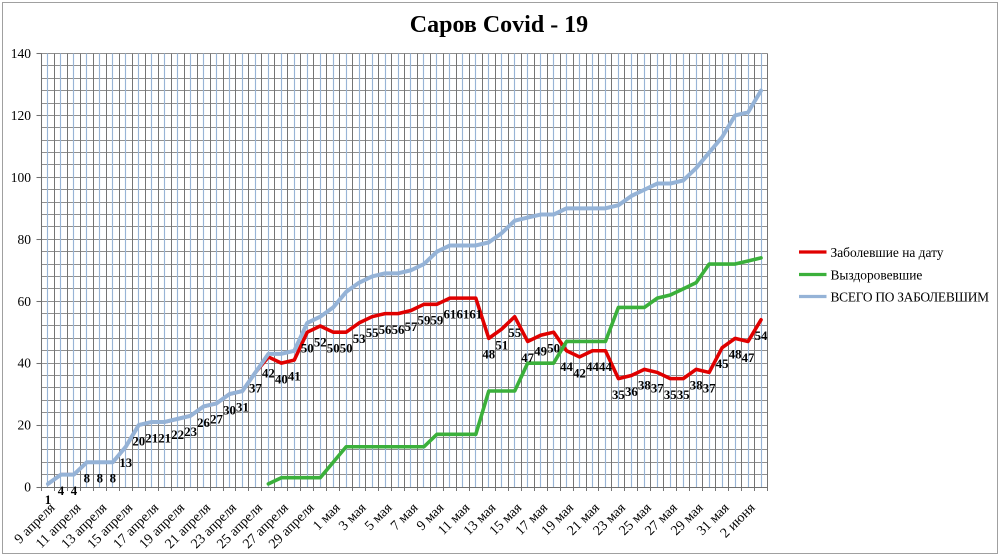  I want to click on svg-text: 120, so click(21, 115).